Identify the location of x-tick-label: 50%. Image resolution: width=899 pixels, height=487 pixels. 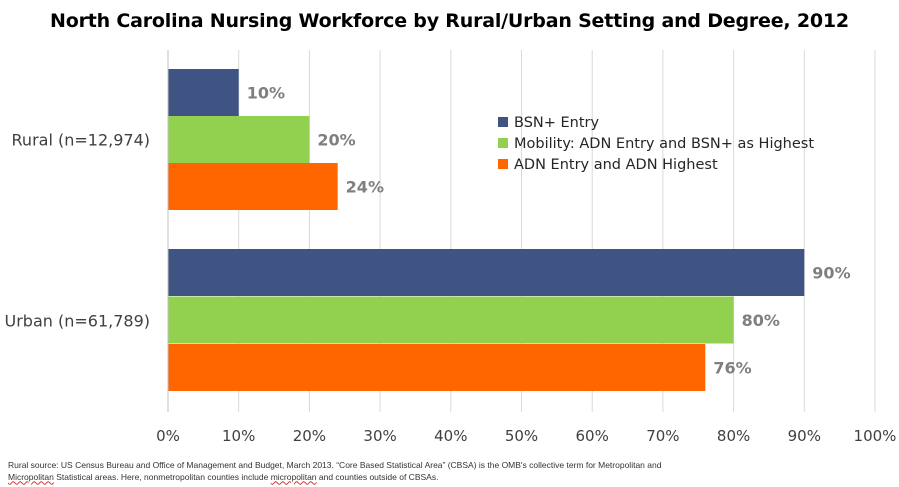
(521, 436).